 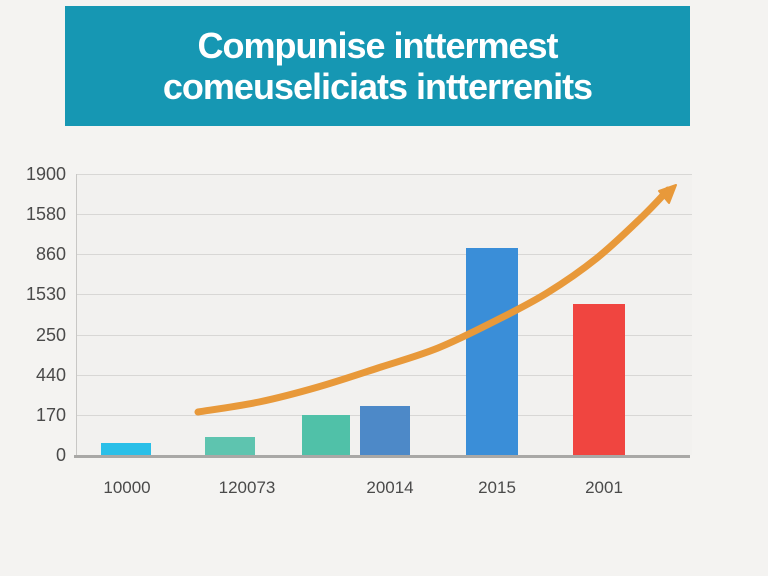 What do you see at coordinates (604, 487) in the screenshot?
I see `x-tick-label: 2001` at bounding box center [604, 487].